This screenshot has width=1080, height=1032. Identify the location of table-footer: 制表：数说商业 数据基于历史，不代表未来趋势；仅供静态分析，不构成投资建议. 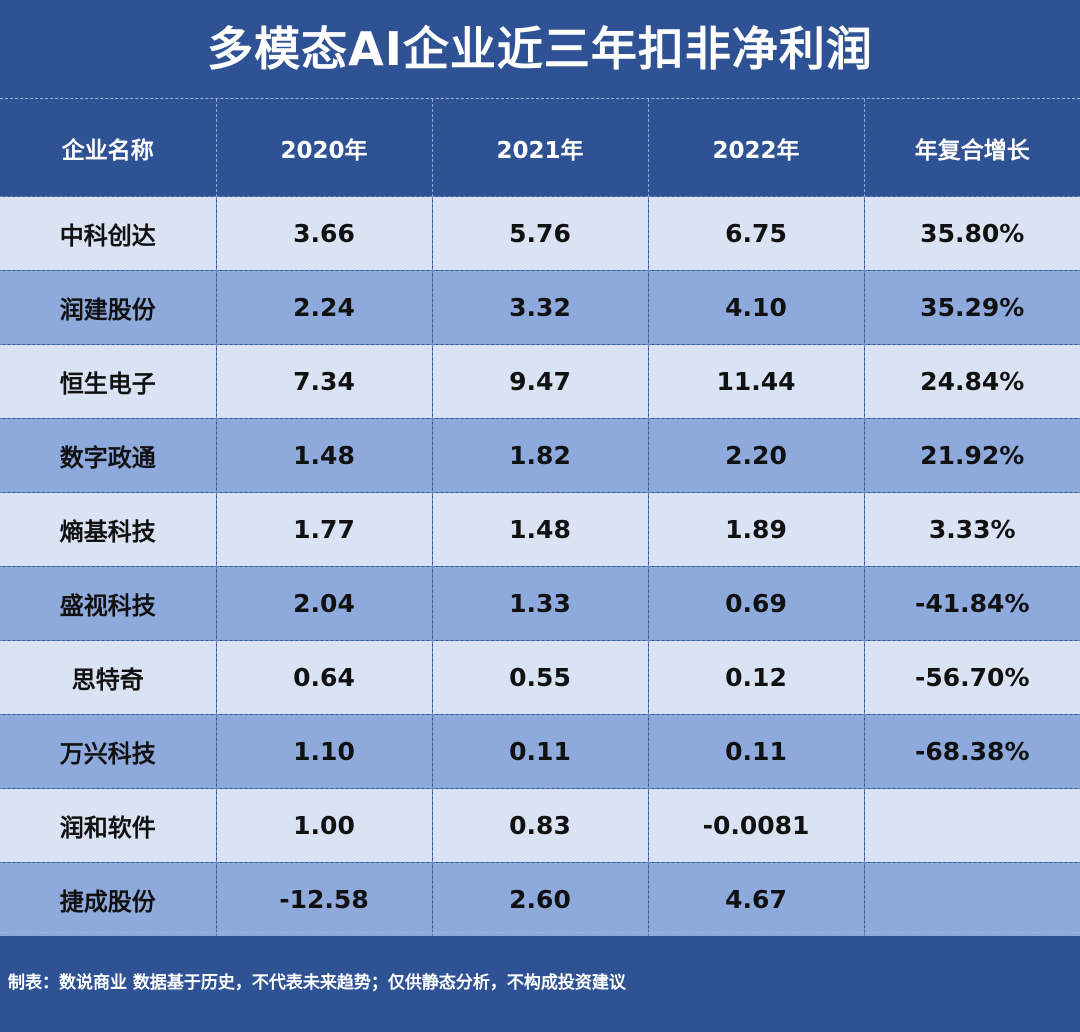
(317, 983).